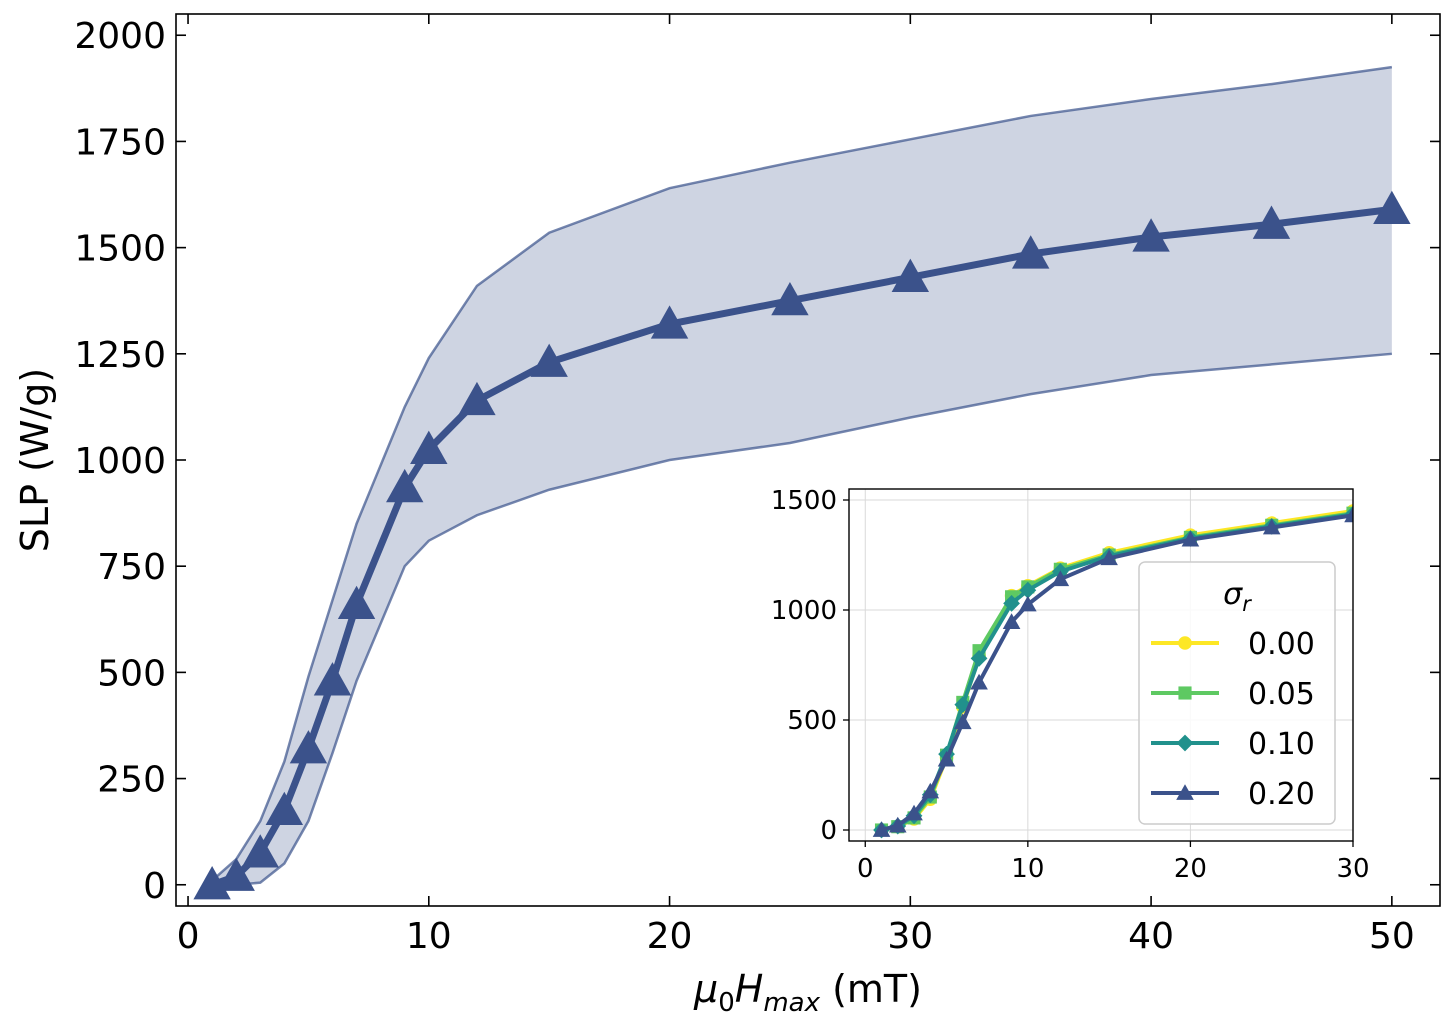 The height and width of the screenshot is (1028, 1456). I want to click on legend-entries: 0.00 0.05 0.10 0.20, so click(1233, 719).